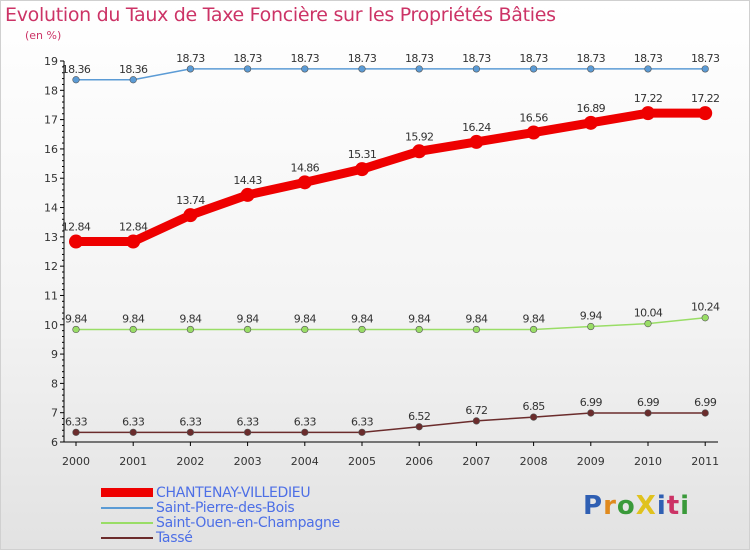 The height and width of the screenshot is (550, 750). Describe the element at coordinates (673, 506) in the screenshot. I see `logo-letter: t` at that location.